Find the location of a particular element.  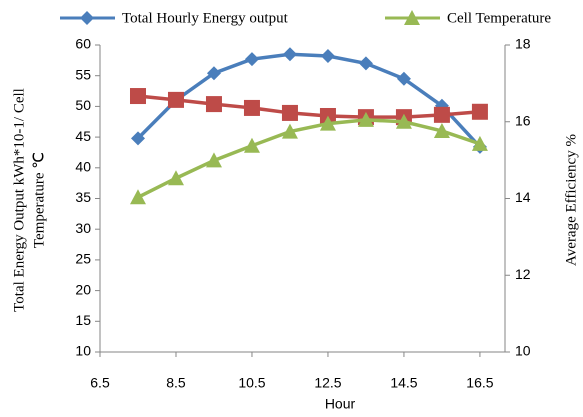

y2-axis-title: Average Efficiency % is located at coordinates (571, 200).